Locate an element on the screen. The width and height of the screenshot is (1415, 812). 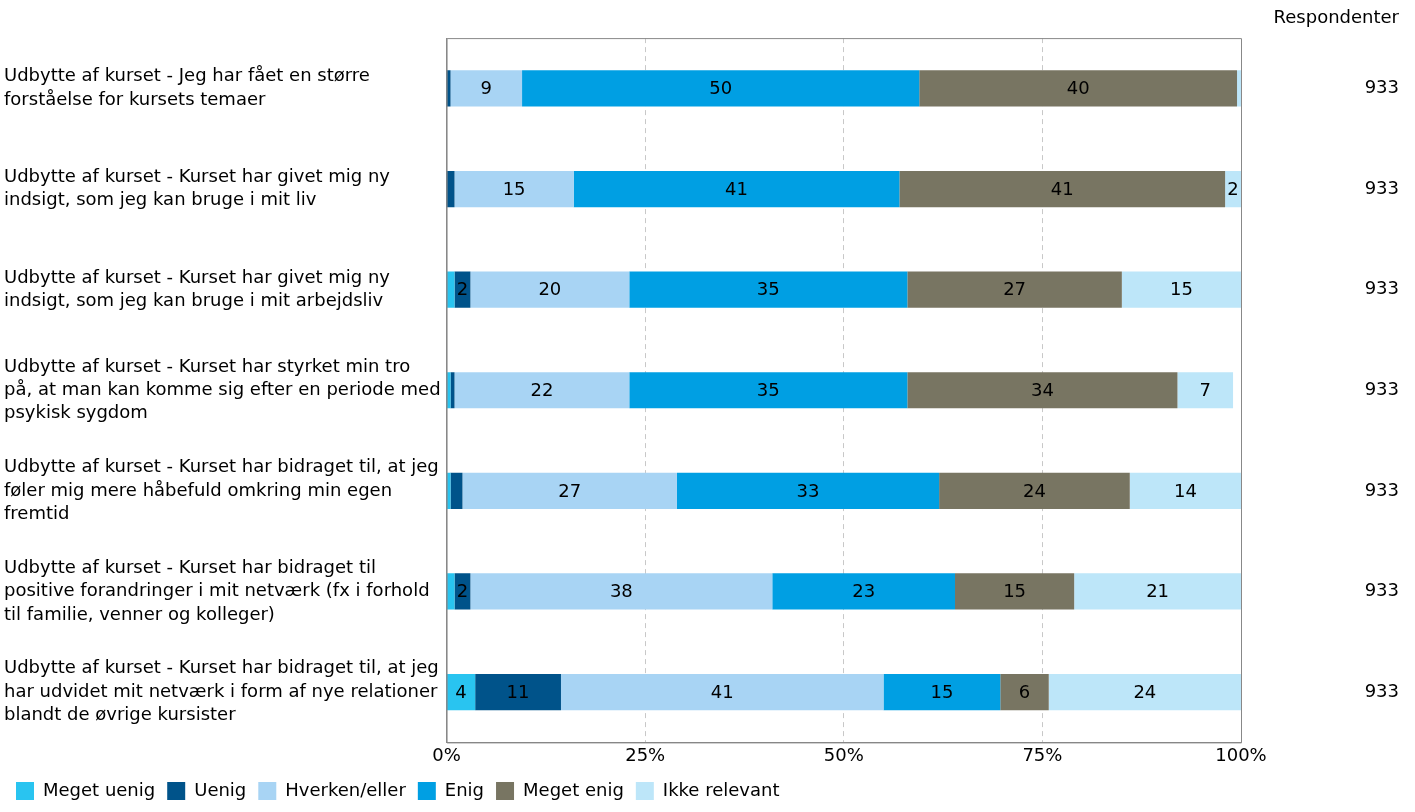
x-tick-label: 100% is located at coordinates (1241, 754).